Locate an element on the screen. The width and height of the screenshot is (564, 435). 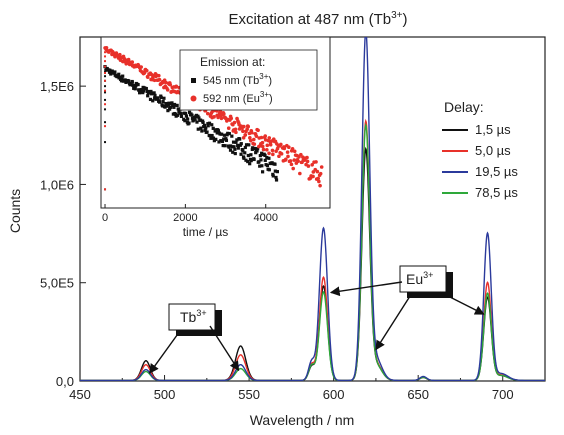
legend-entry: 78,5 µs is located at coordinates (496, 192).